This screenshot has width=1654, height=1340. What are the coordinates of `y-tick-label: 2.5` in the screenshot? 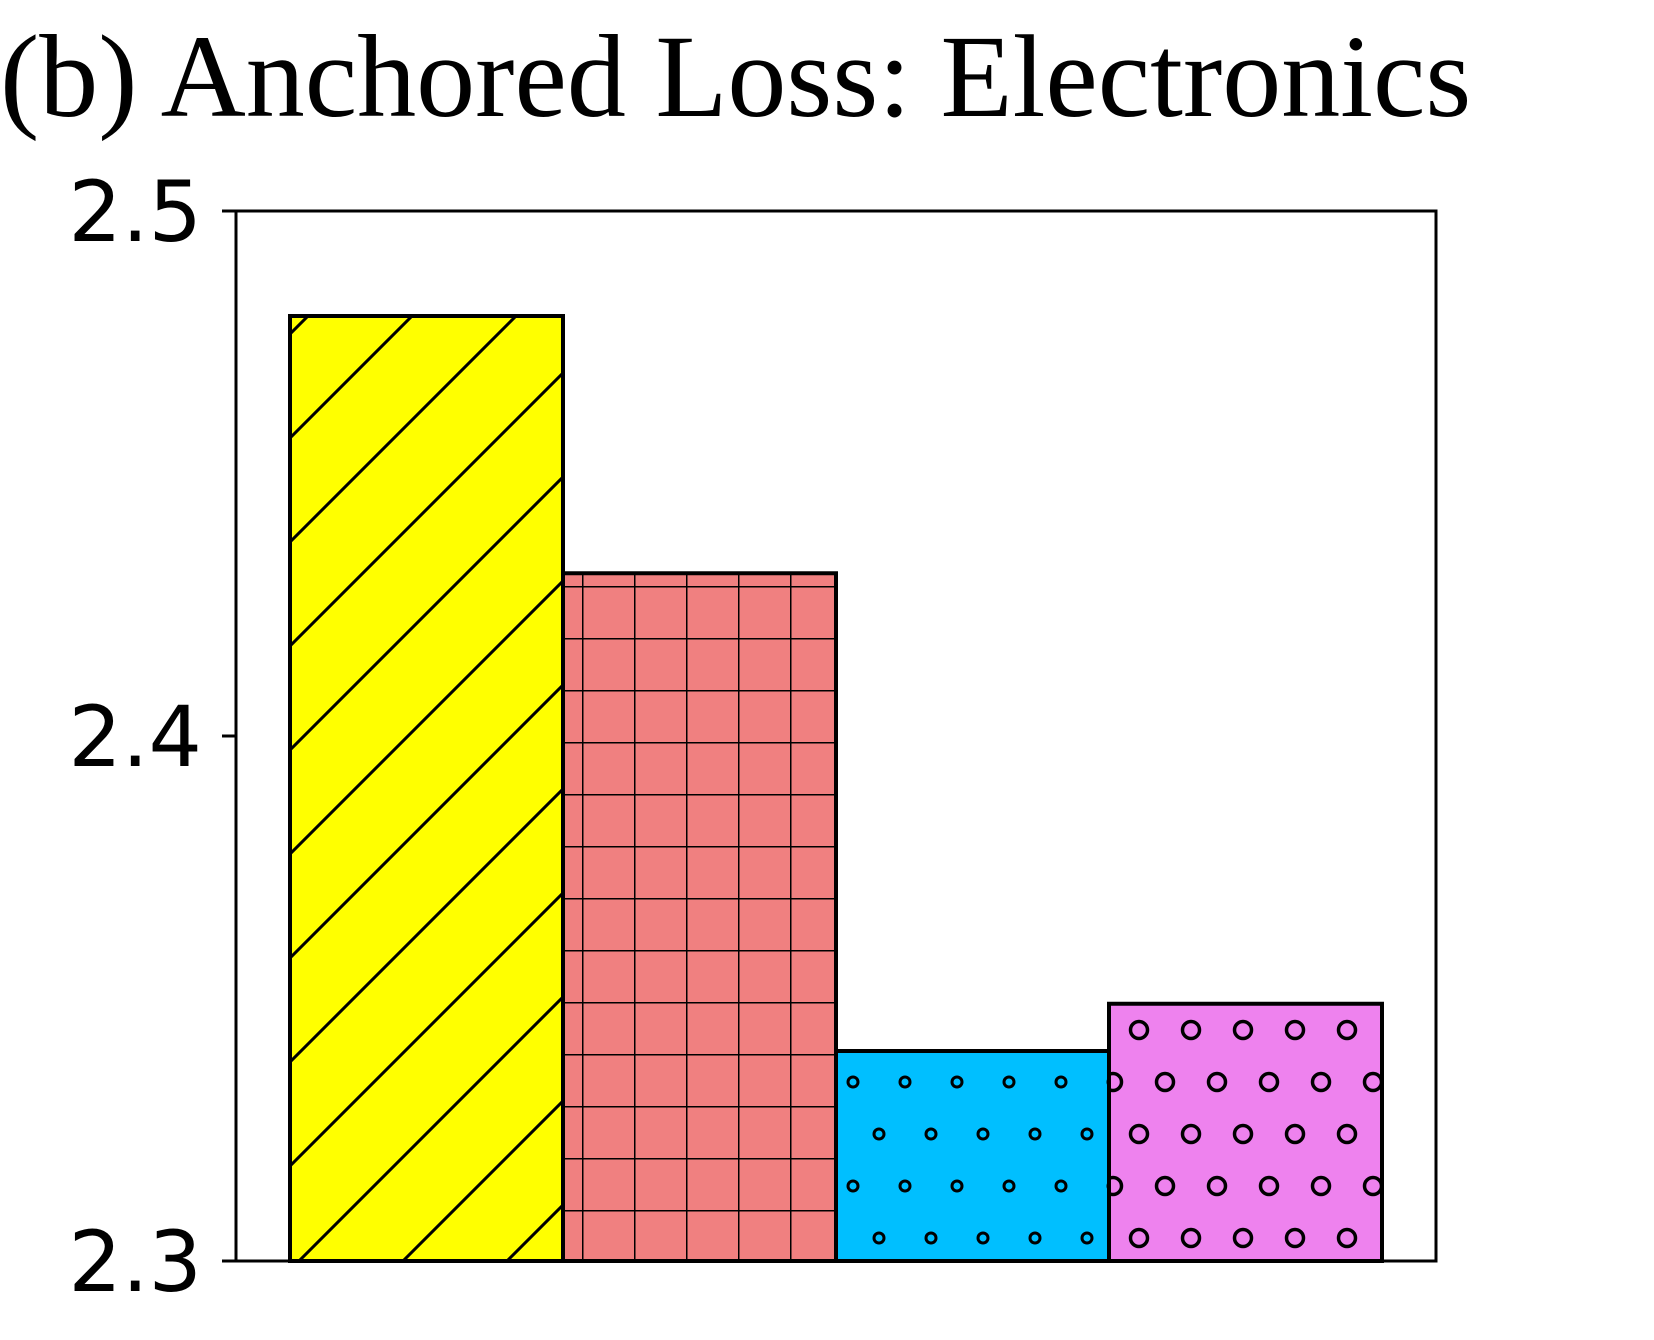 It's located at (135, 212).